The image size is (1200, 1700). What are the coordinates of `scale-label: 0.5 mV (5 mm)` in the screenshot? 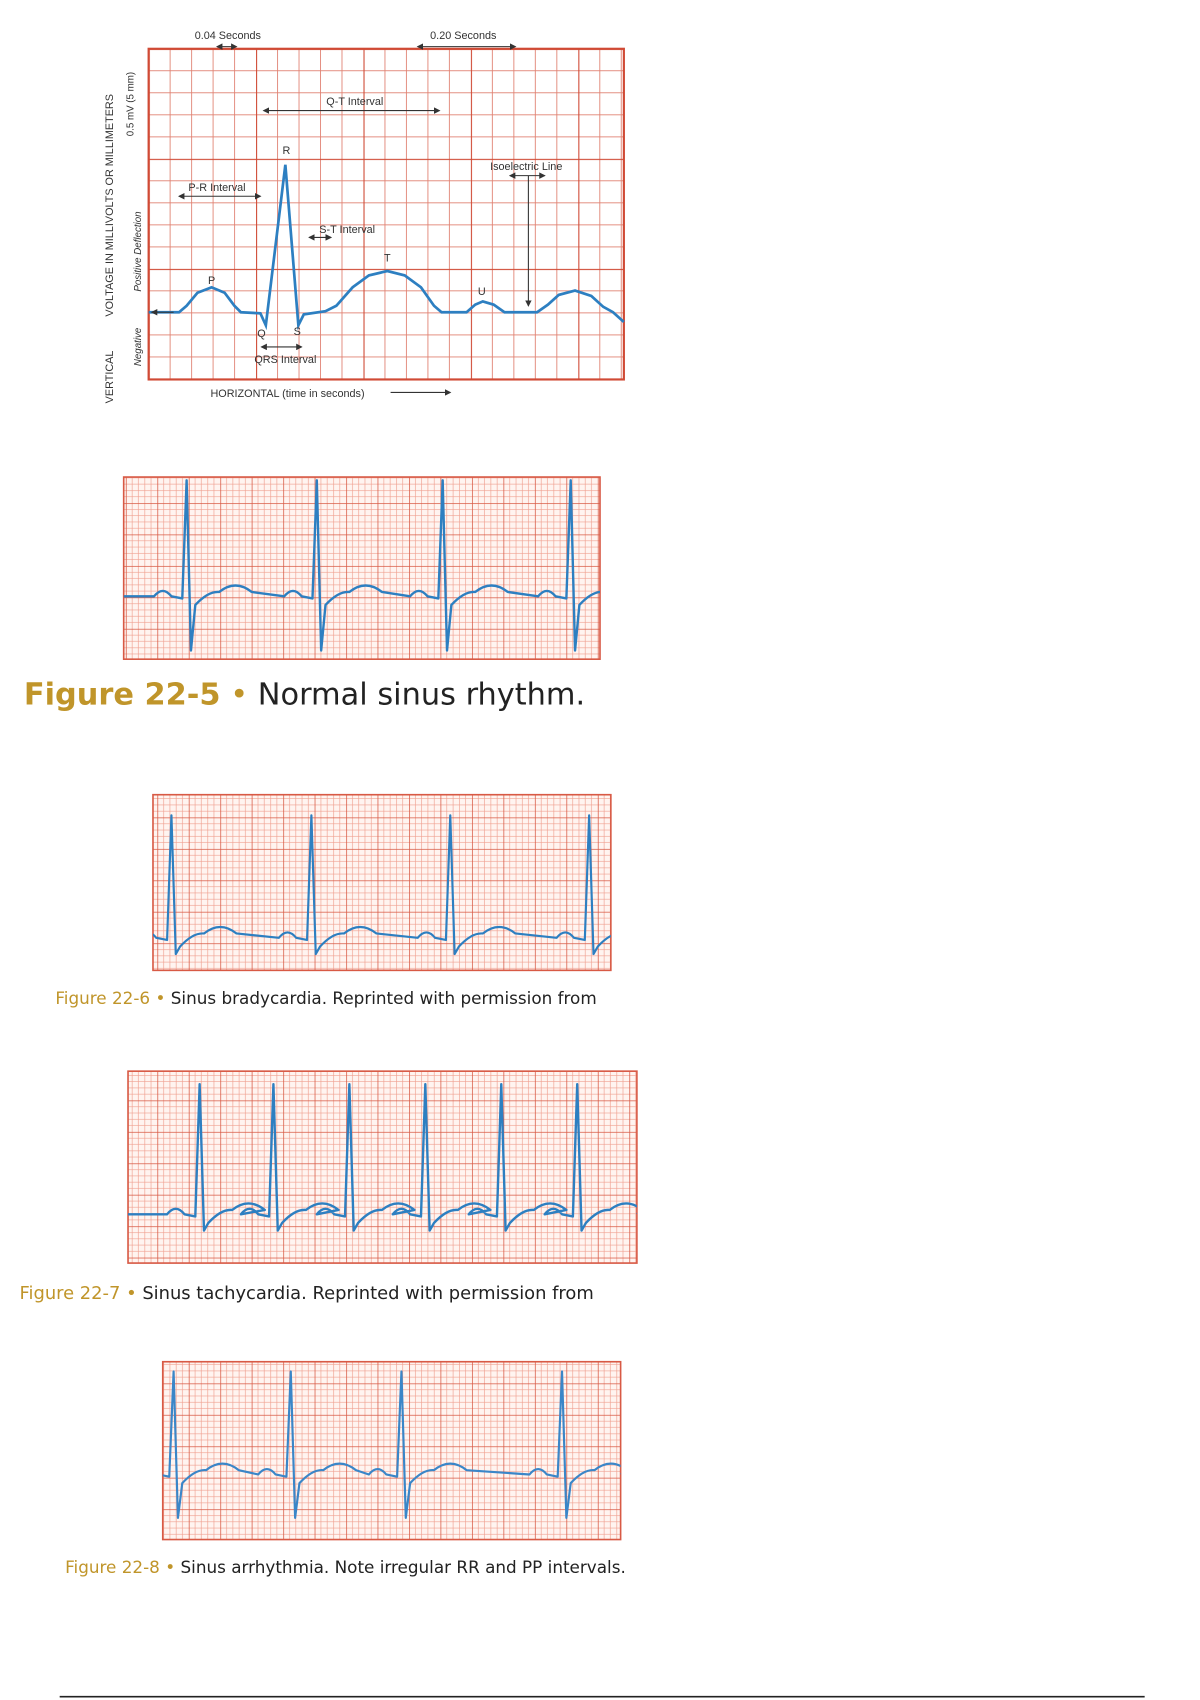 It's located at (130, 104).